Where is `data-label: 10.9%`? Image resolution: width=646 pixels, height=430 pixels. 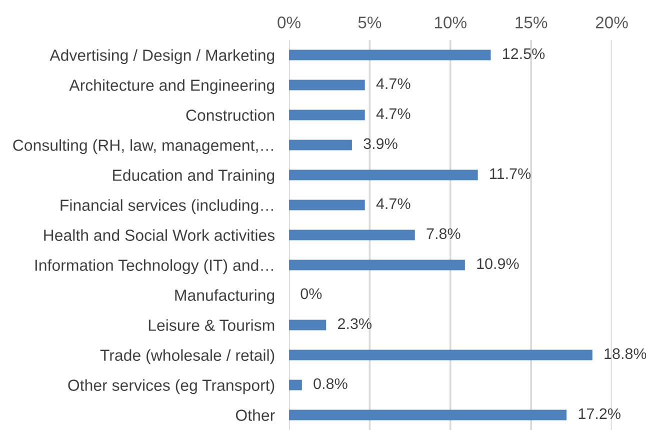
data-label: 10.9% is located at coordinates (498, 264).